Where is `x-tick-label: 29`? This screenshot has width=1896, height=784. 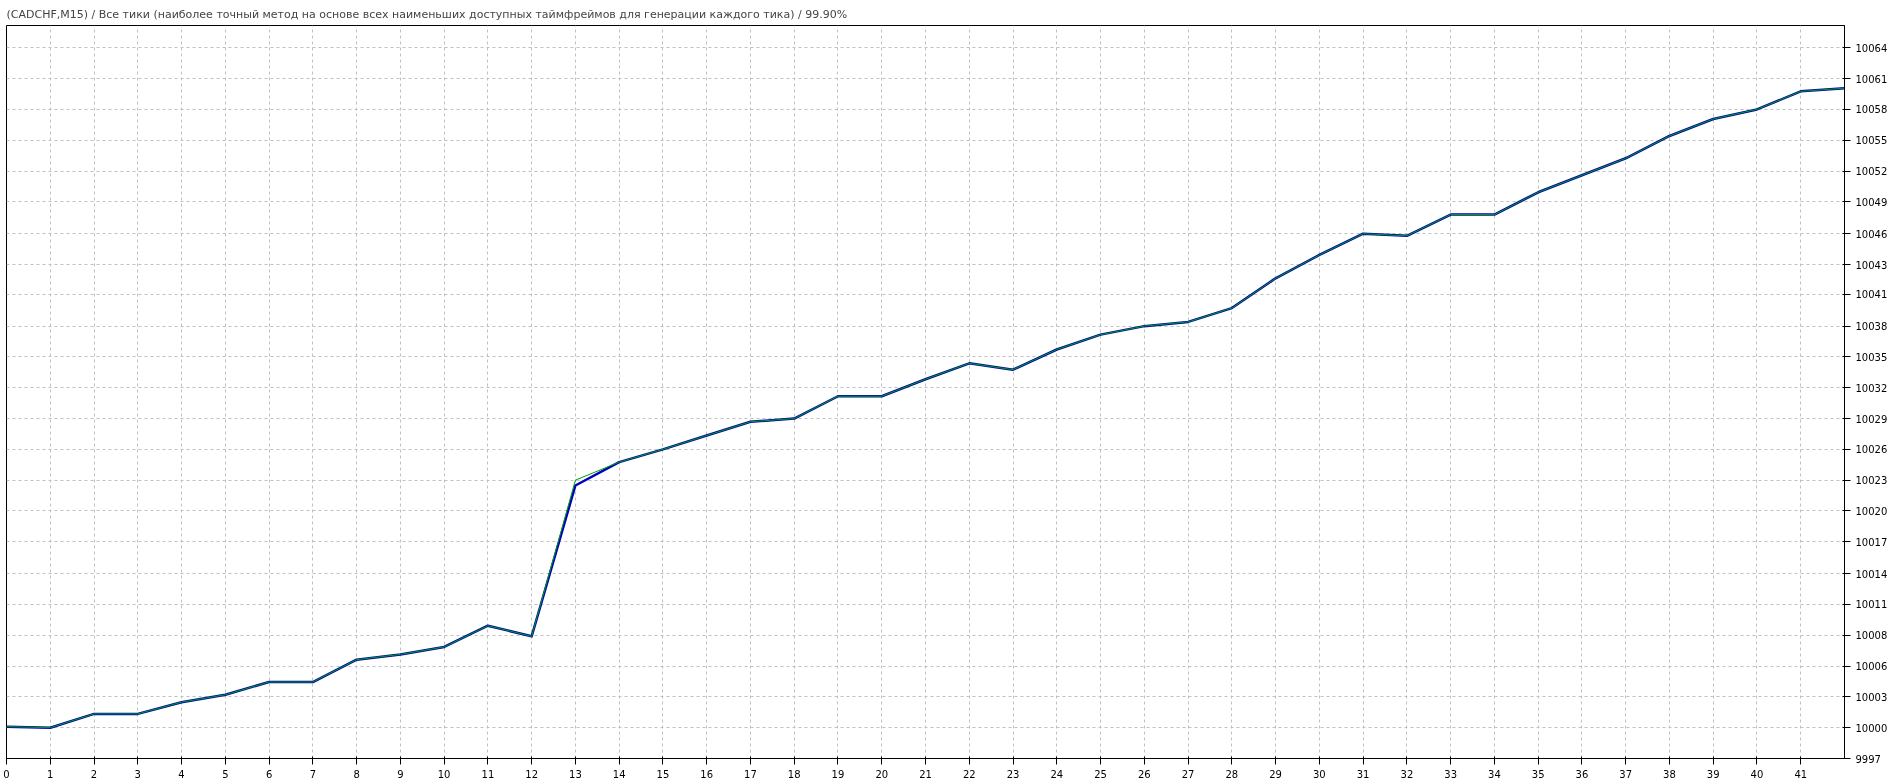
x-tick-label: 29 is located at coordinates (1275, 774).